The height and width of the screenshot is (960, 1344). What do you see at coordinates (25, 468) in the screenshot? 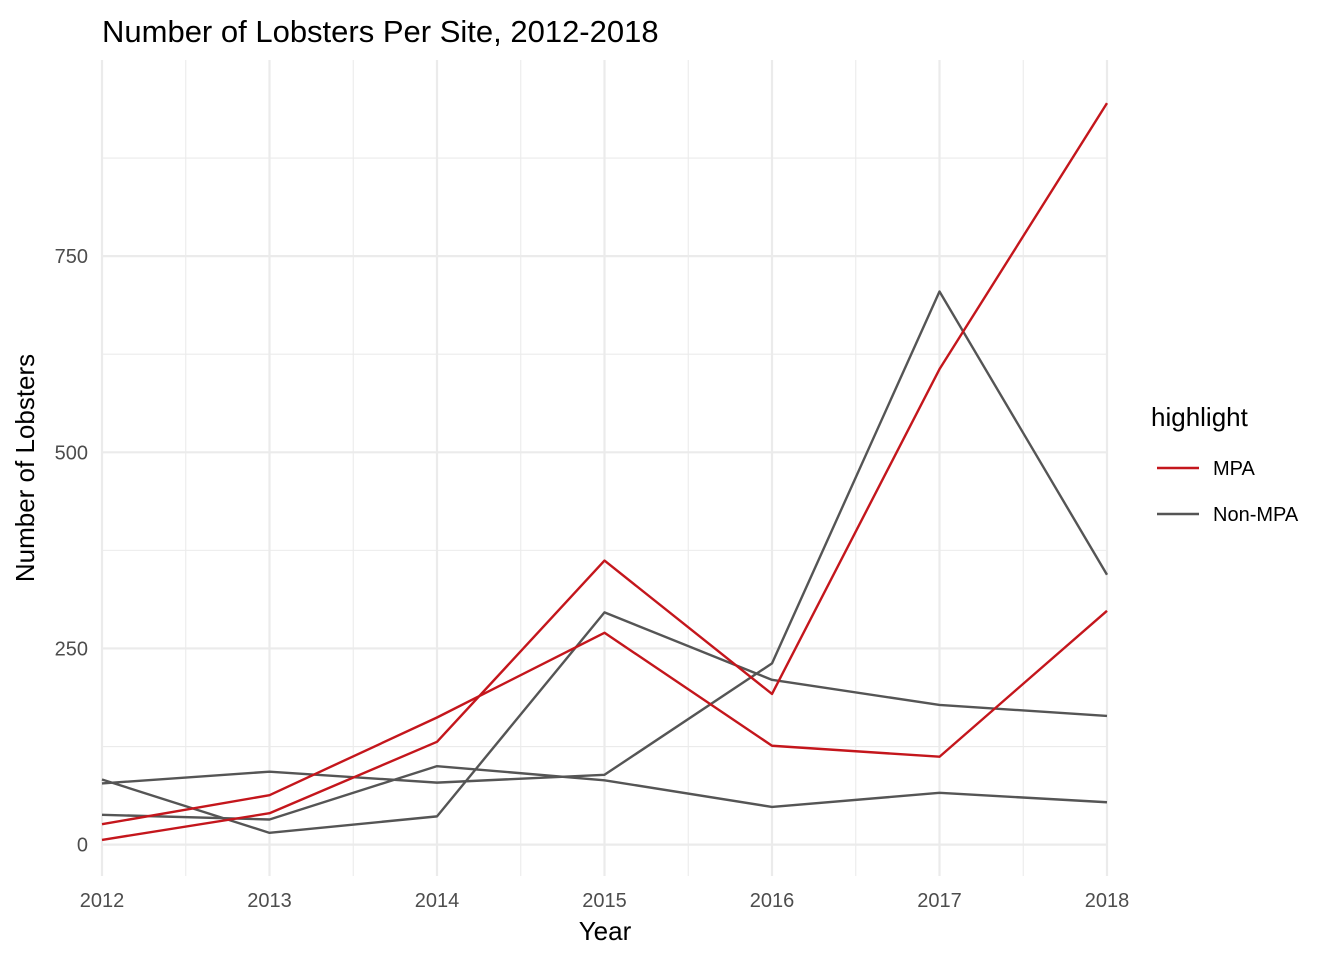
I see `y-axis-title: Number of Lobsters` at bounding box center [25, 468].